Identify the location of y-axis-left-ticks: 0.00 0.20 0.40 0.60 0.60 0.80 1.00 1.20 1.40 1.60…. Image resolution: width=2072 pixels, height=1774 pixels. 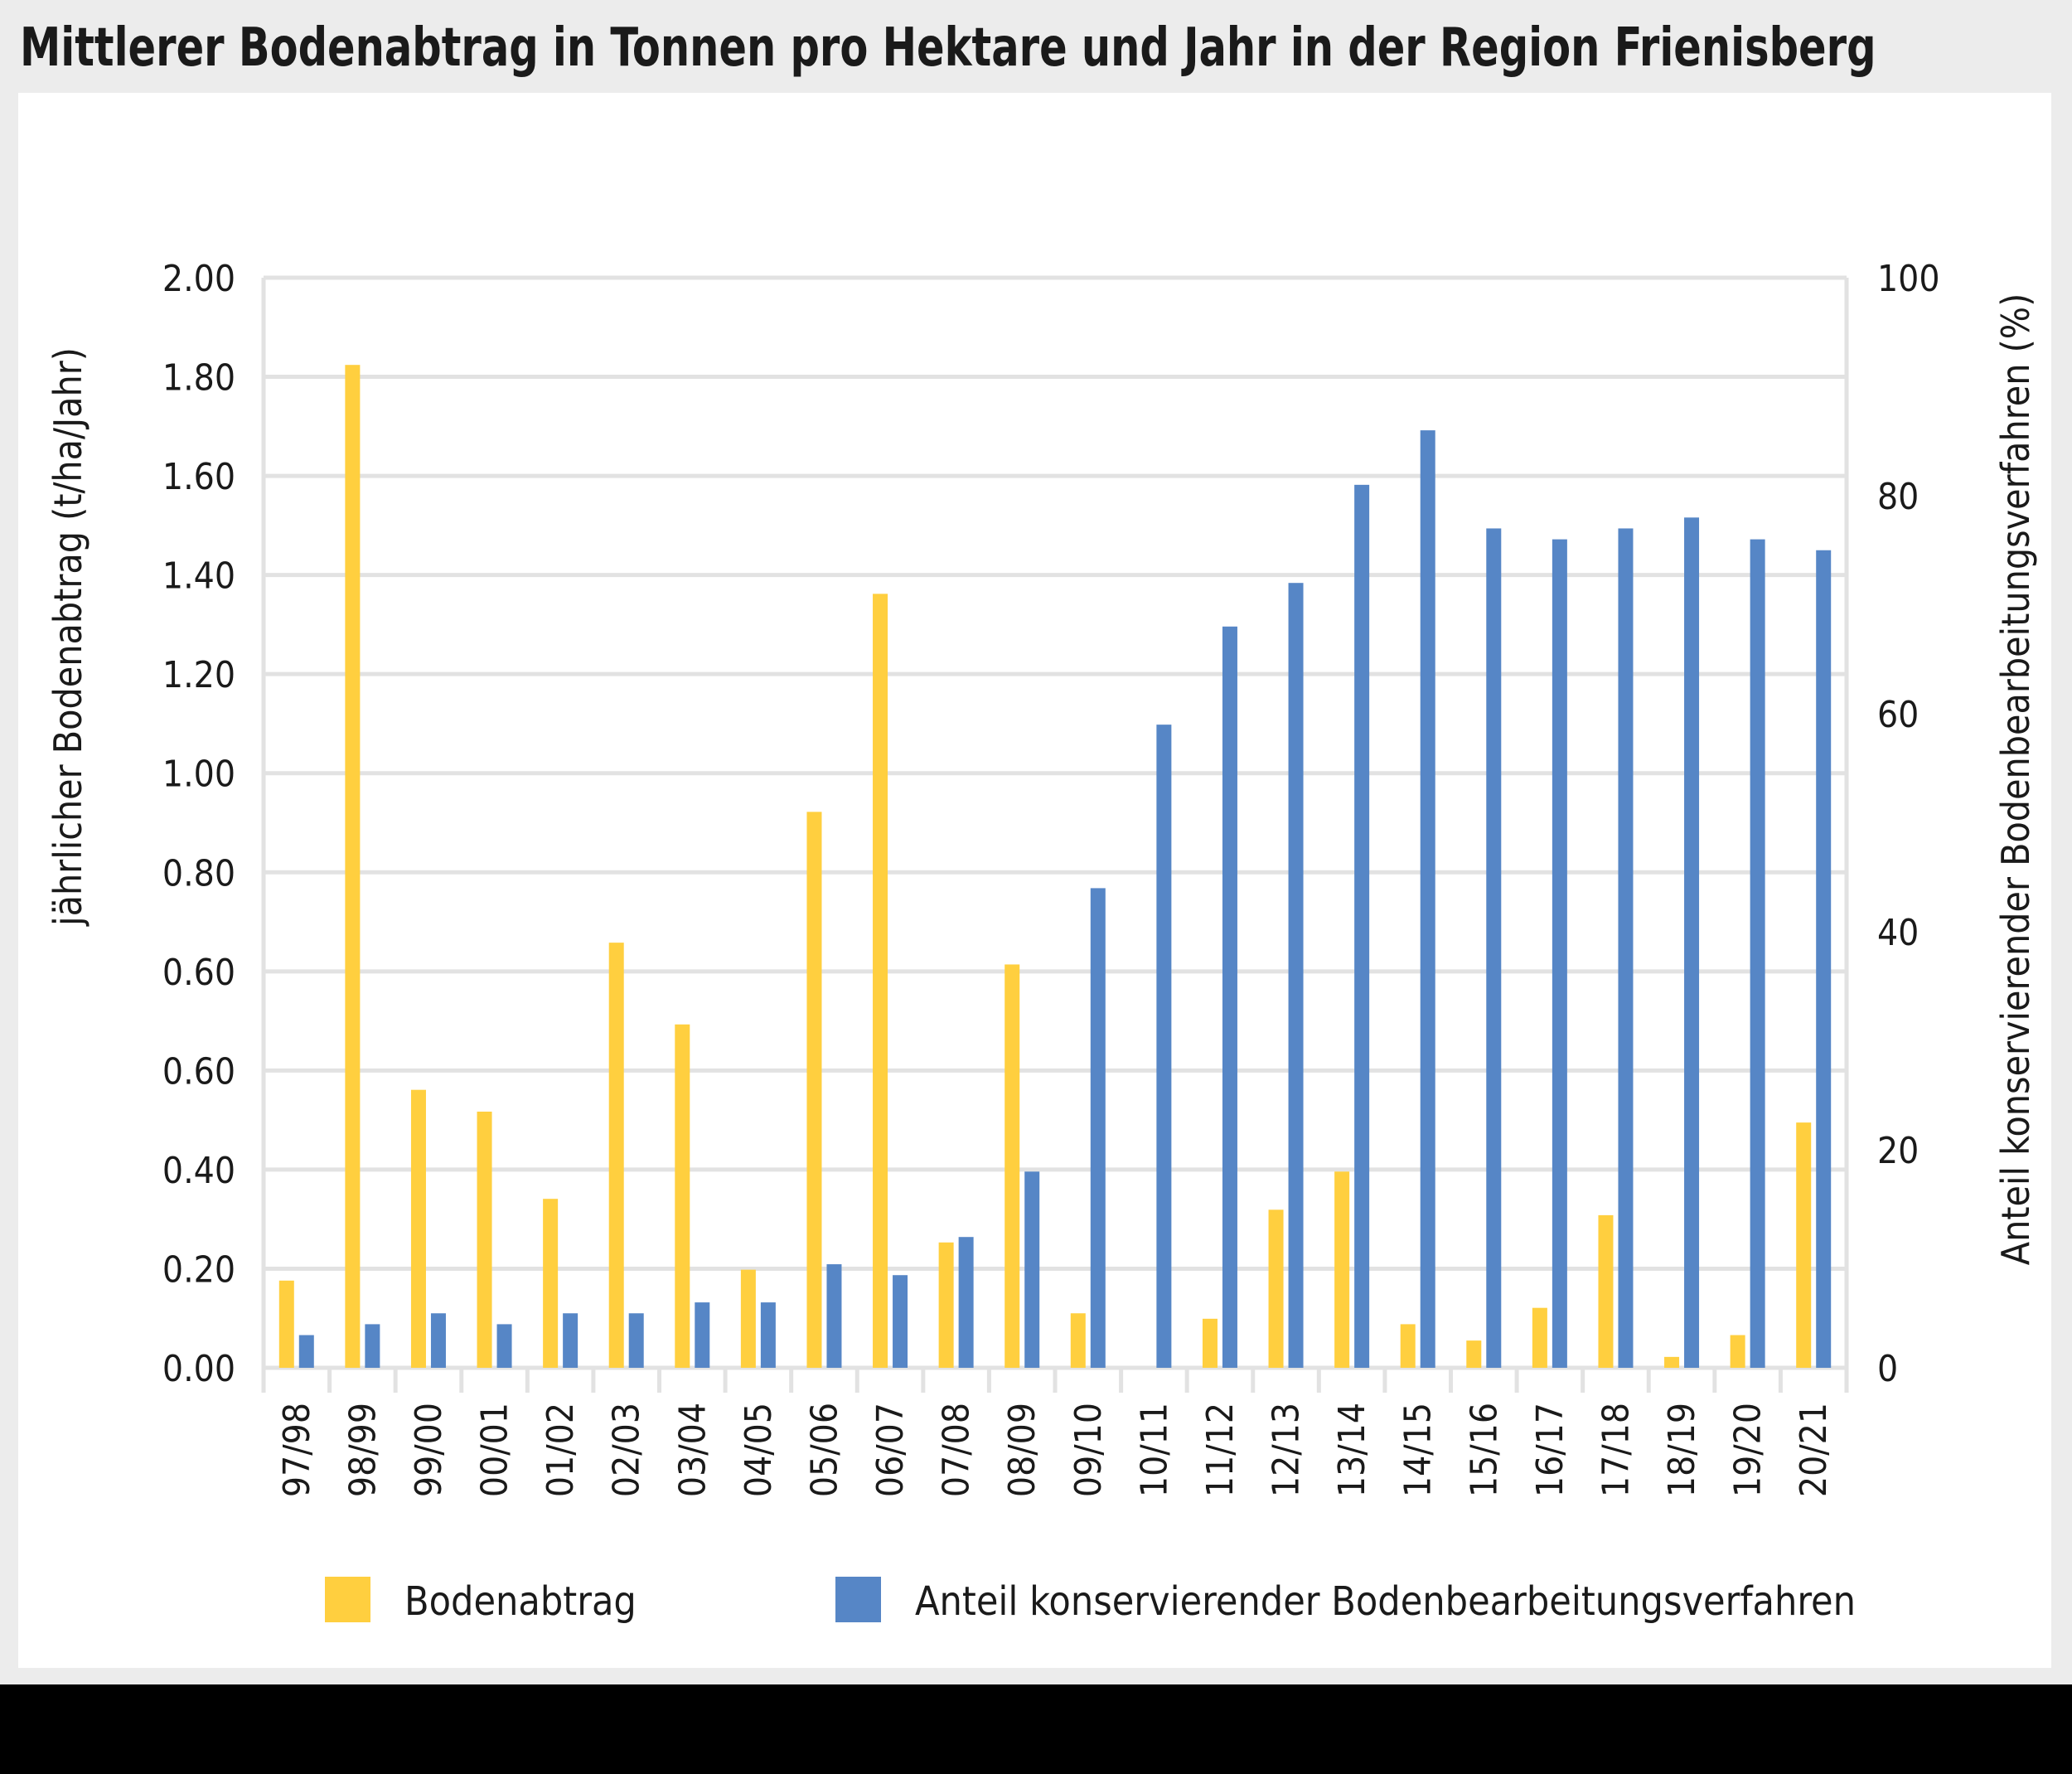
(198, 824).